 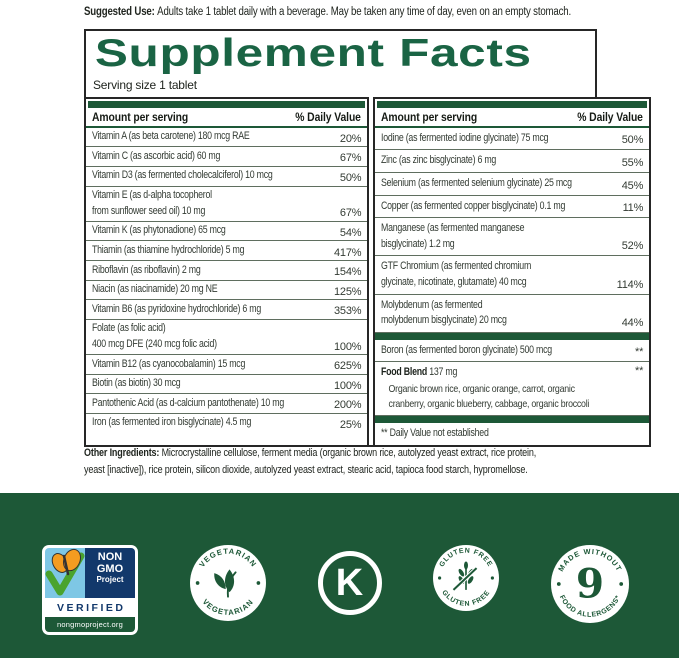 What do you see at coordinates (633, 208) in the screenshot?
I see `daily-value: 11%` at bounding box center [633, 208].